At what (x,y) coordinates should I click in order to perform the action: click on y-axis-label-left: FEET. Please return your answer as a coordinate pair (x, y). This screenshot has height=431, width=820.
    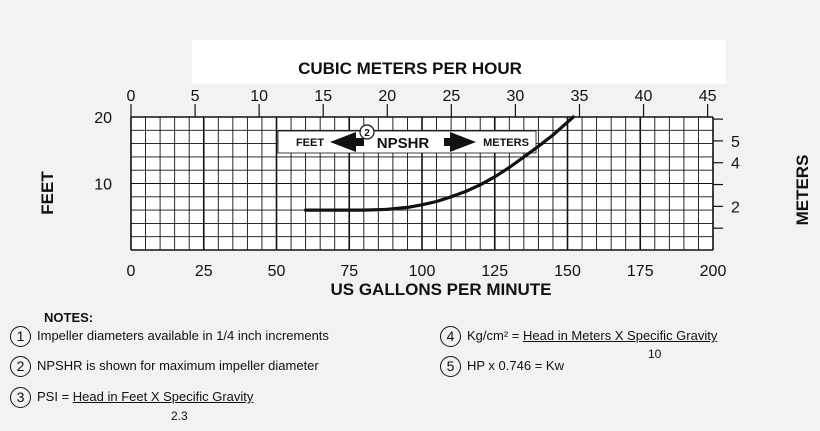
    Looking at the image, I should click on (47, 193).